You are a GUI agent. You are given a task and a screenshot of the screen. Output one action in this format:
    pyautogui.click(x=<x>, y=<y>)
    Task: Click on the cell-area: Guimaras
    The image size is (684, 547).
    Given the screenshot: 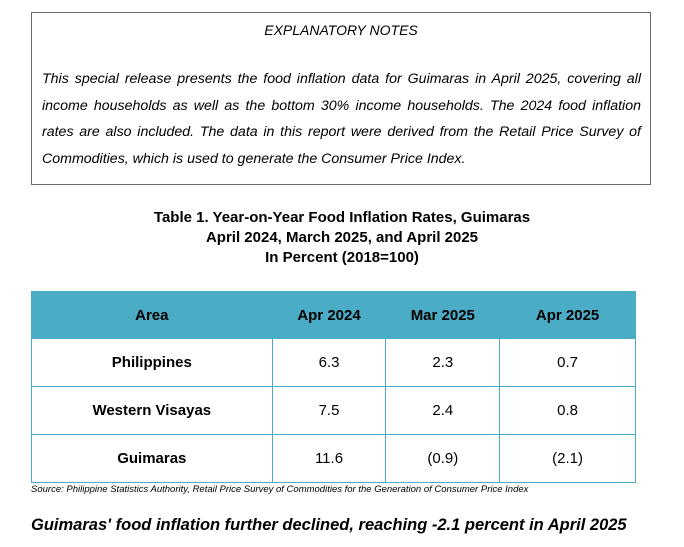 What is the action you would take?
    pyautogui.click(x=152, y=458)
    